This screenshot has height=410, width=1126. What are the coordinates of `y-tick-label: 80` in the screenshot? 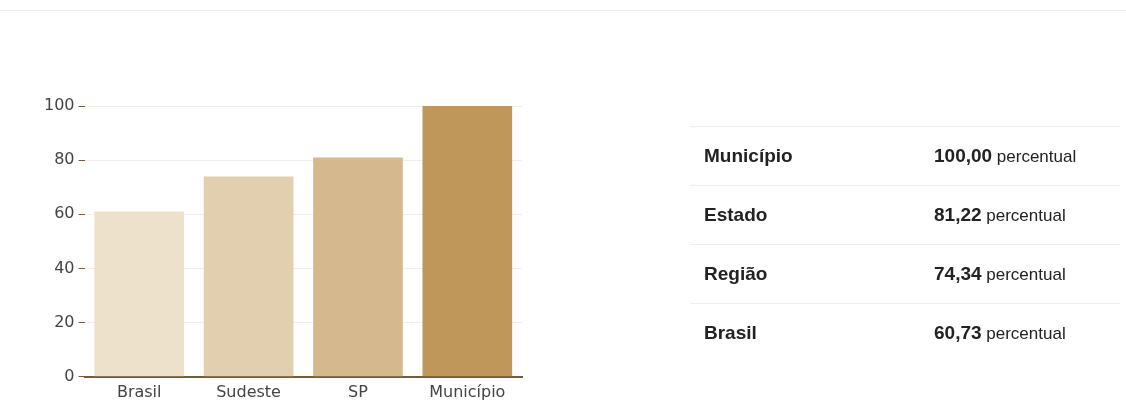 It's located at (64, 159).